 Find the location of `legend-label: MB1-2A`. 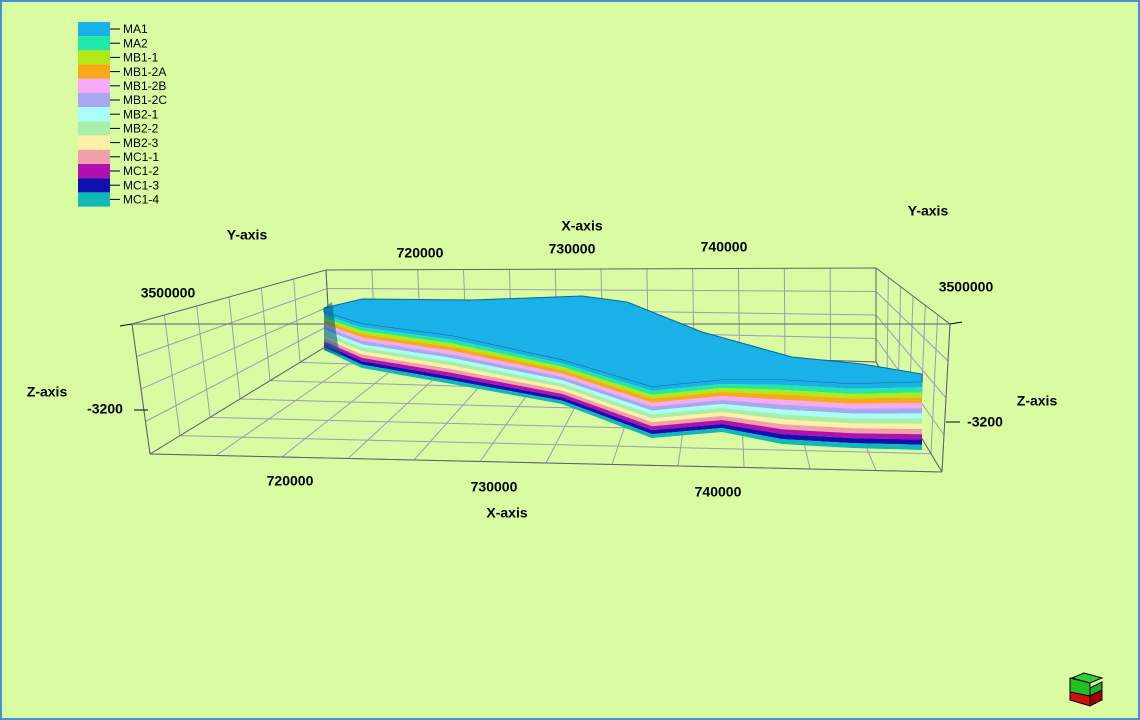

legend-label: MB1-2A is located at coordinates (144, 72).